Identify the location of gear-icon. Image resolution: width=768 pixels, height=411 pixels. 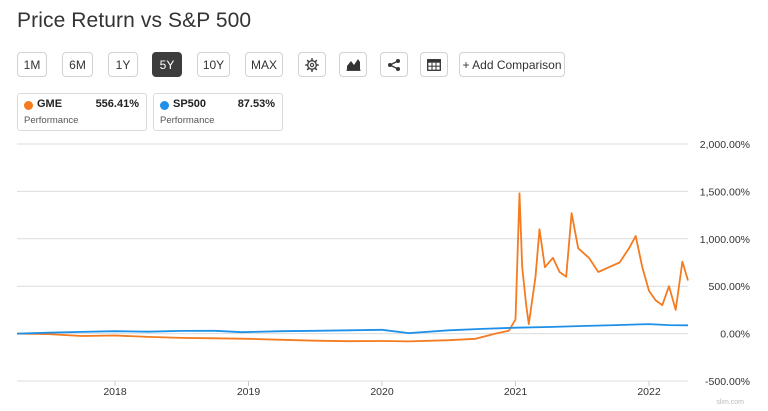
(312, 64).